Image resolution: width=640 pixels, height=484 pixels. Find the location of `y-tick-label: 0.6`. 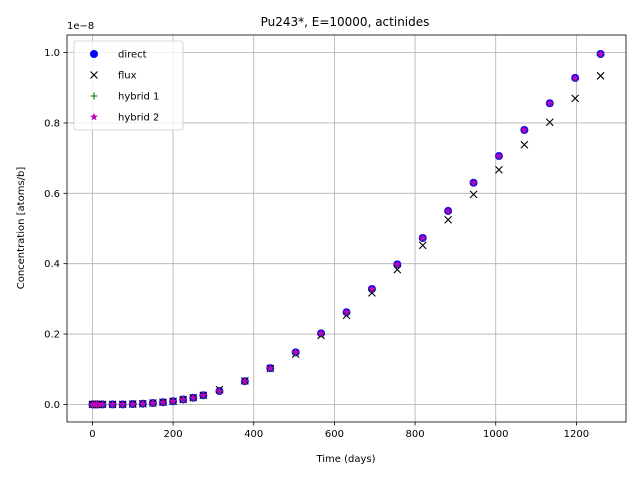

y-tick-label: 0.6 is located at coordinates (52, 194).